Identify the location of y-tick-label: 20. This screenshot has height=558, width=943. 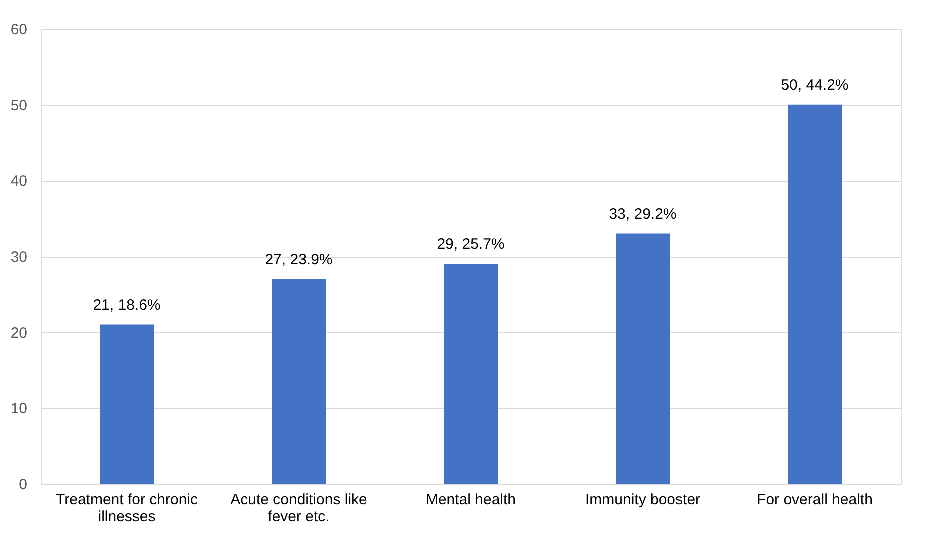
(19, 333).